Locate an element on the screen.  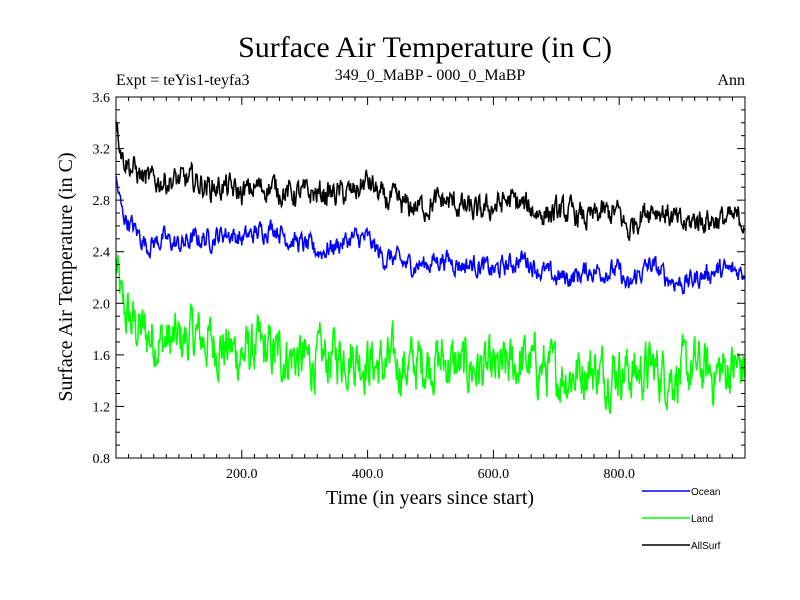
y-tick-label: 2.4 is located at coordinates (102, 253).